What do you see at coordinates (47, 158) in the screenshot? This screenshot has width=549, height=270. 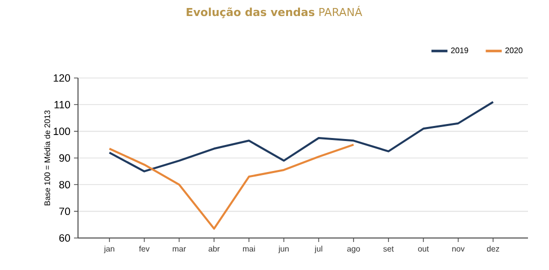 I see `y-axis-title: Base 100 = Média de 2013` at bounding box center [47, 158].